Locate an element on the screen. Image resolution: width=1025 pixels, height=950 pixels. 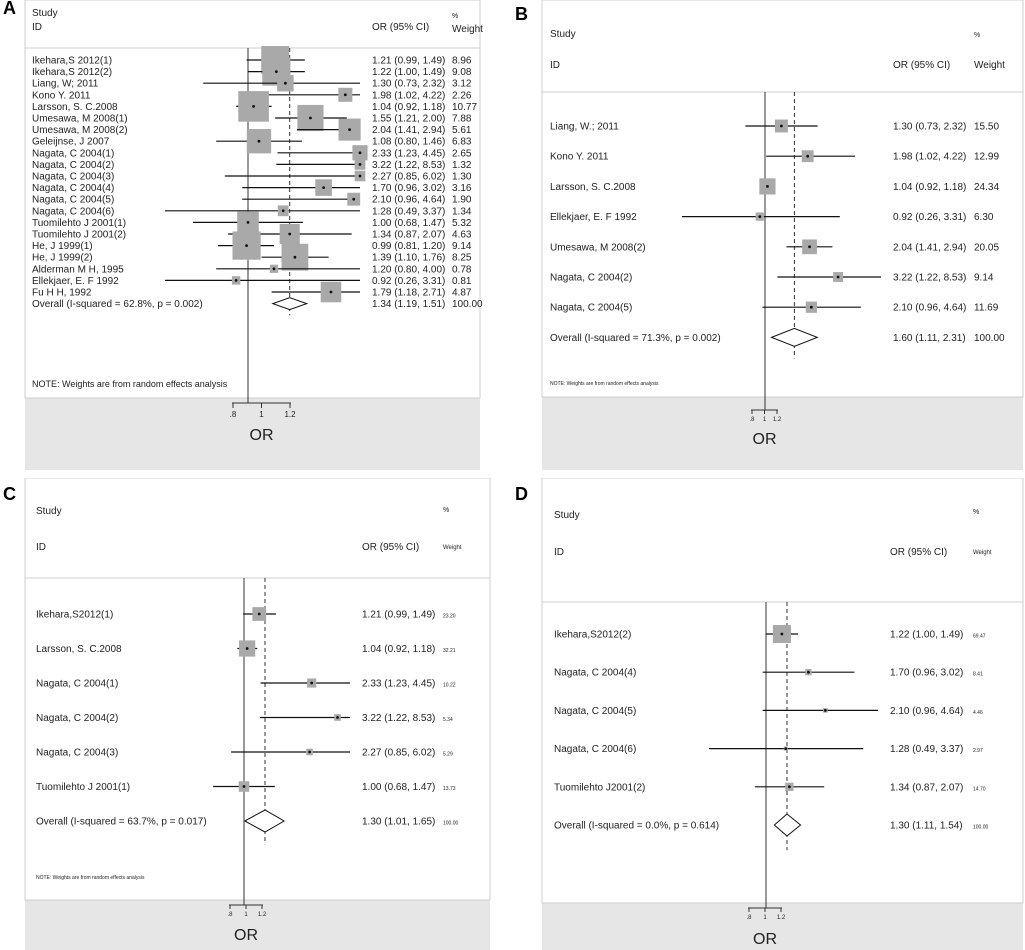
weight-text: 10.77 is located at coordinates (464, 107).